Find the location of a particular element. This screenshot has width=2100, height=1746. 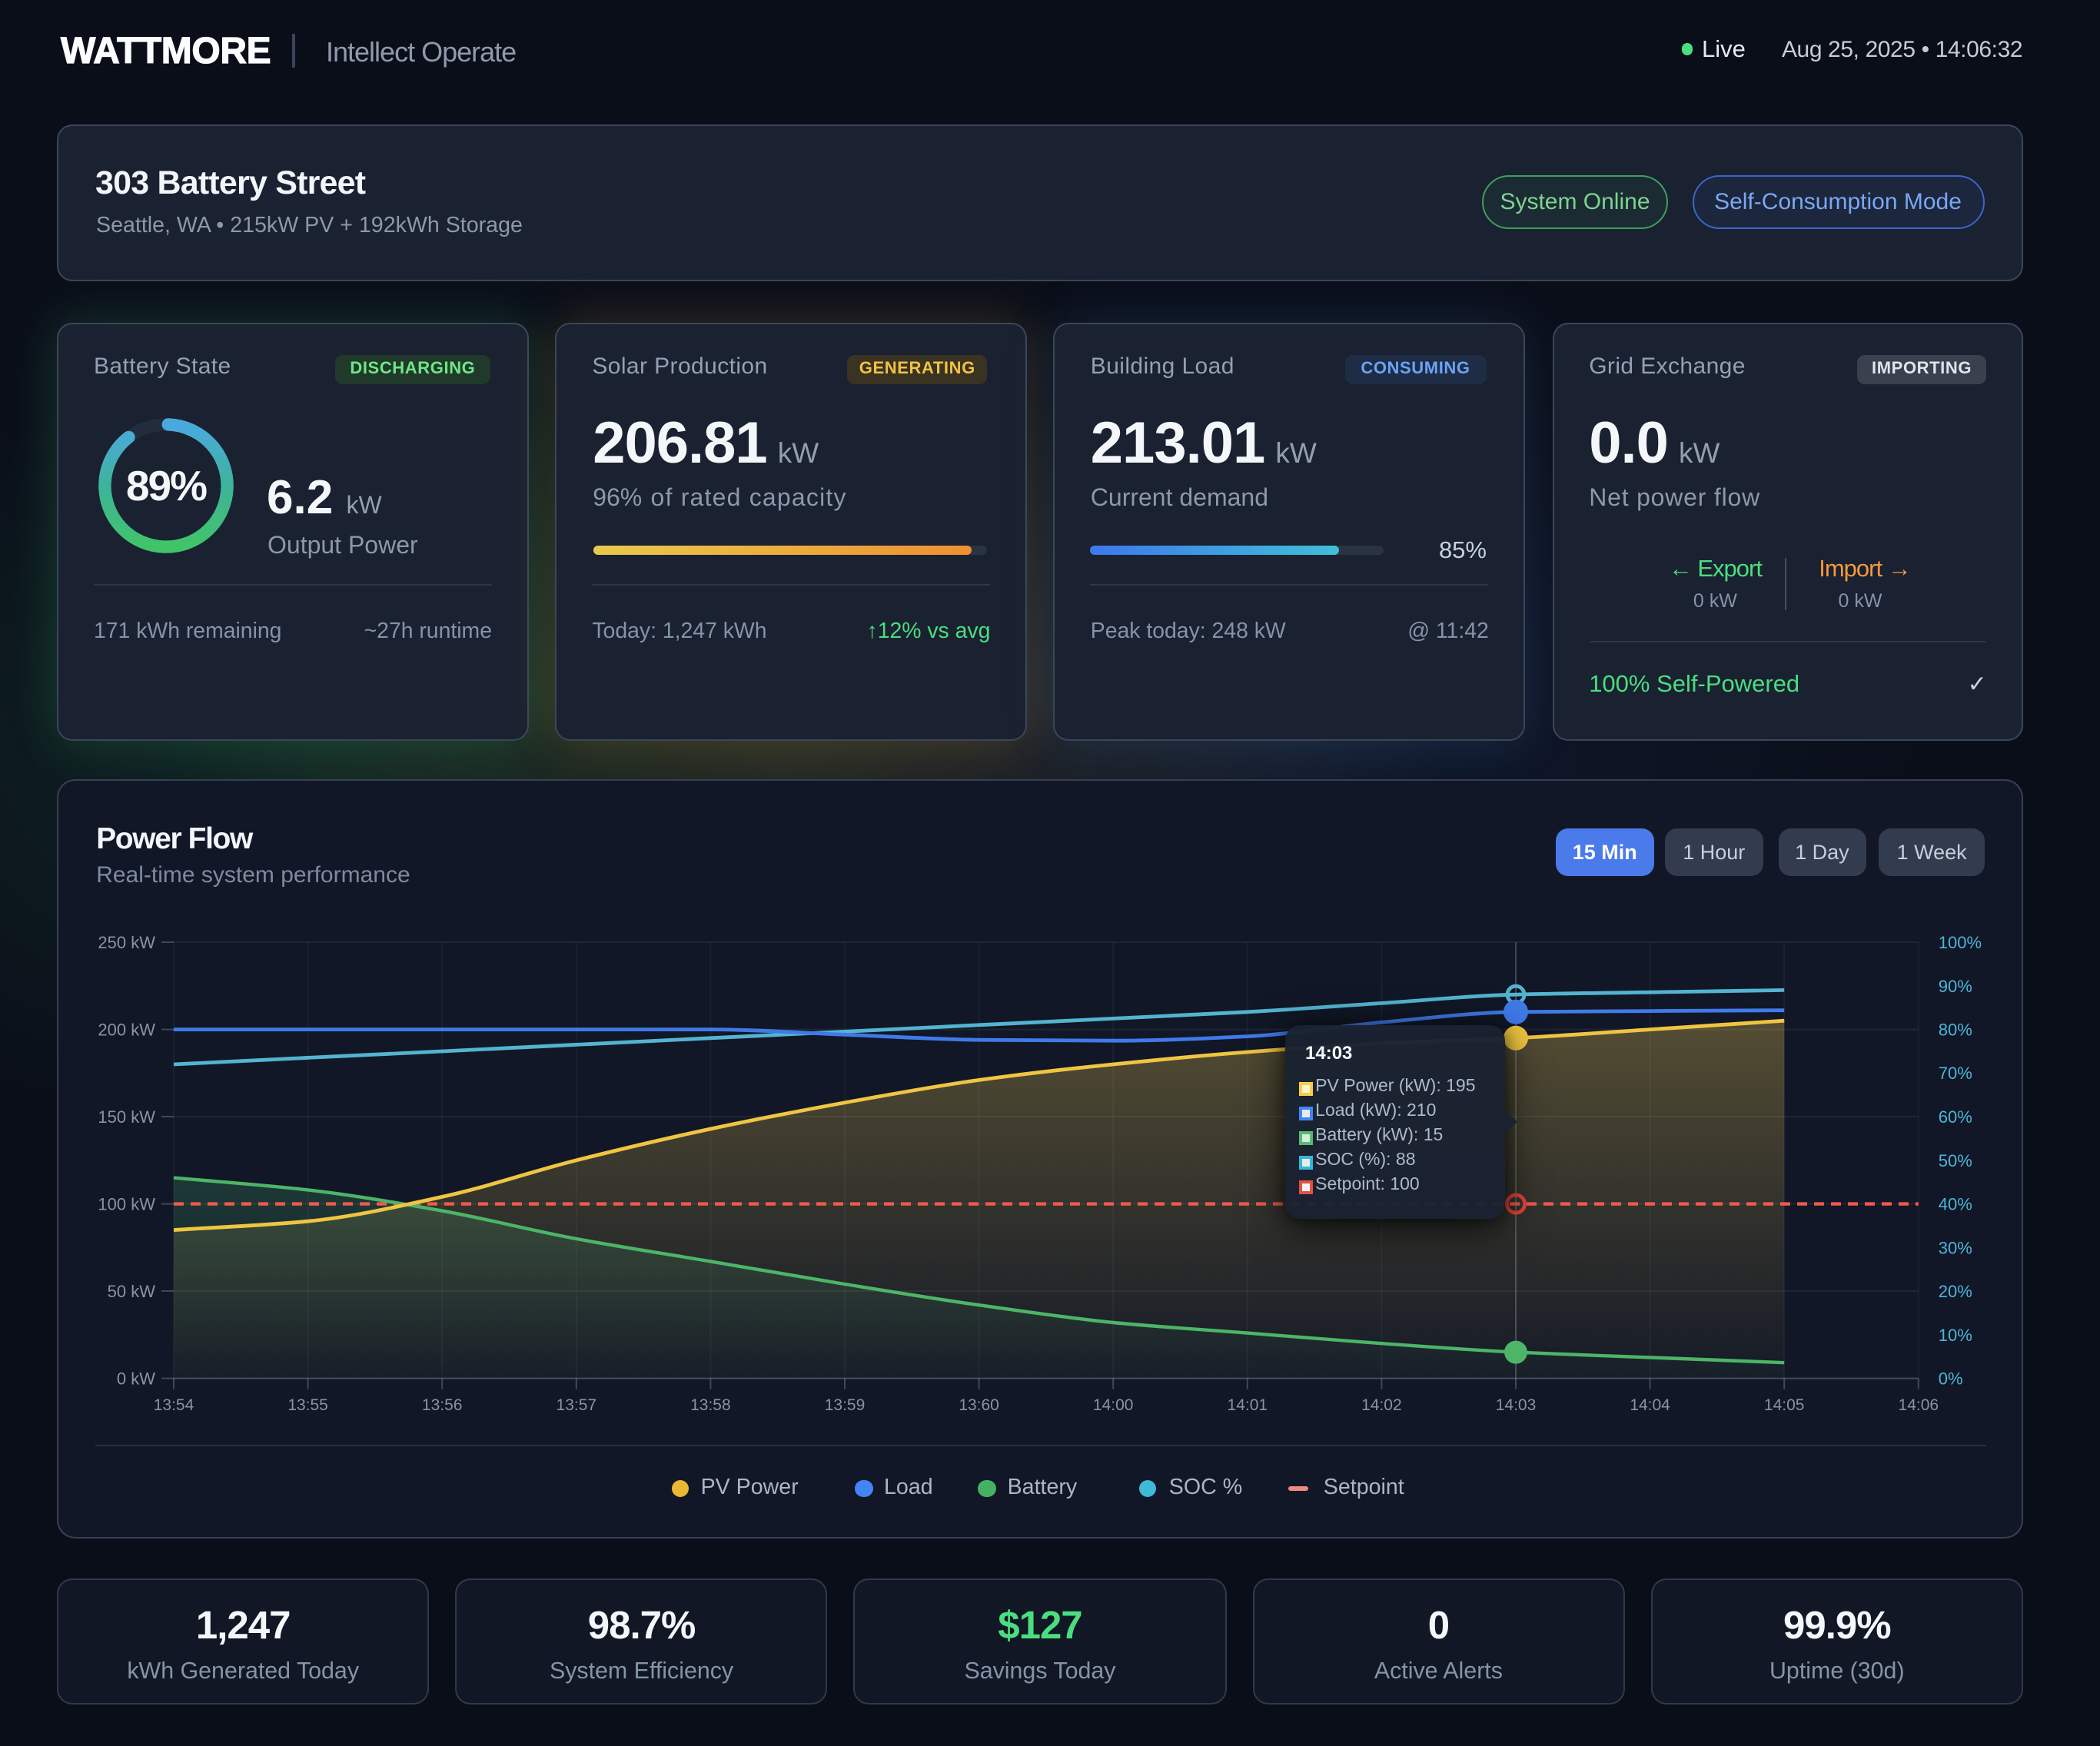

svg-text: 20% is located at coordinates (1955, 1291).